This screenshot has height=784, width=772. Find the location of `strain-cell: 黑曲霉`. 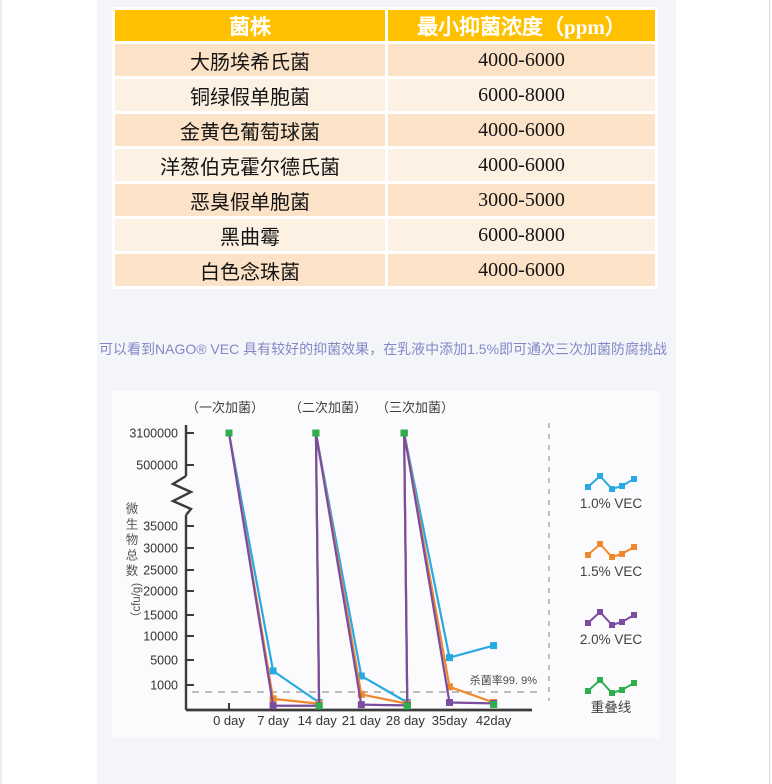

strain-cell: 黑曲霉 is located at coordinates (250, 235).